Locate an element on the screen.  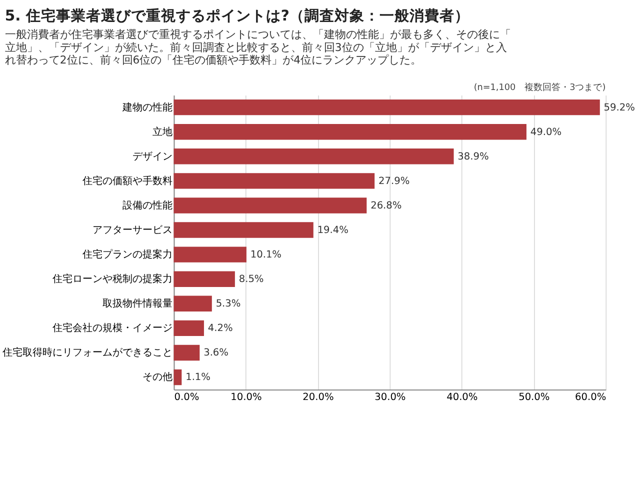
data-label: 27.9% is located at coordinates (394, 181).